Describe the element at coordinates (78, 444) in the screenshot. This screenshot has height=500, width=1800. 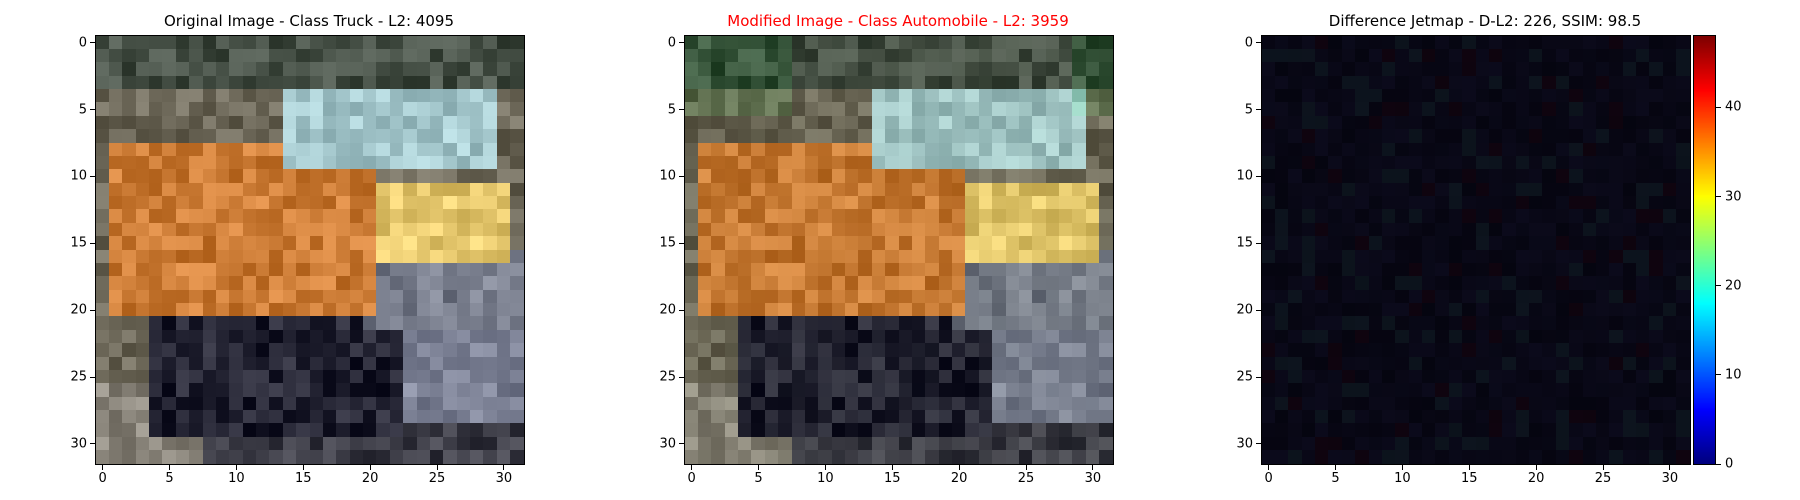
I see `original-ytick-label: 30` at that location.